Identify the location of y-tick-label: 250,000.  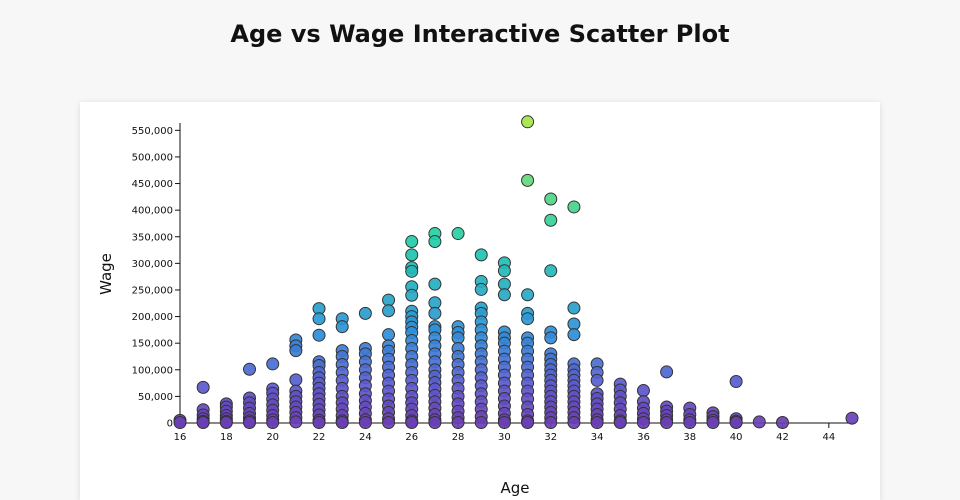
(152, 290).